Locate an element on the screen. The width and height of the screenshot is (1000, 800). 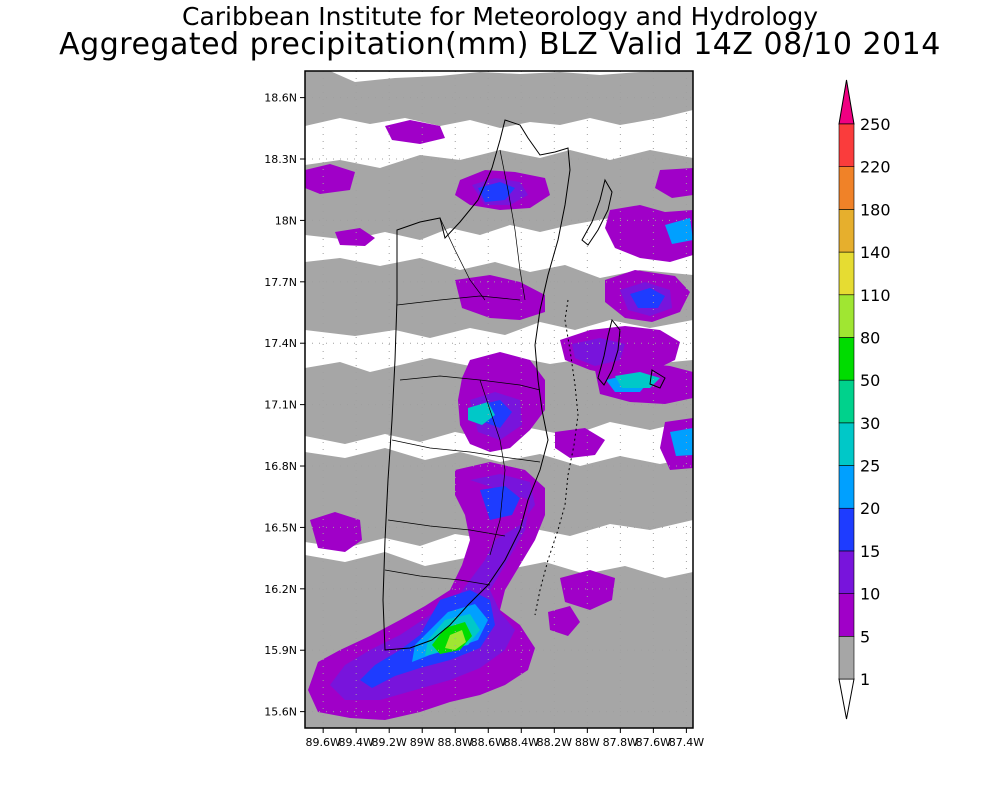
precip-field-yellowgreen is located at coordinates (455, 640).